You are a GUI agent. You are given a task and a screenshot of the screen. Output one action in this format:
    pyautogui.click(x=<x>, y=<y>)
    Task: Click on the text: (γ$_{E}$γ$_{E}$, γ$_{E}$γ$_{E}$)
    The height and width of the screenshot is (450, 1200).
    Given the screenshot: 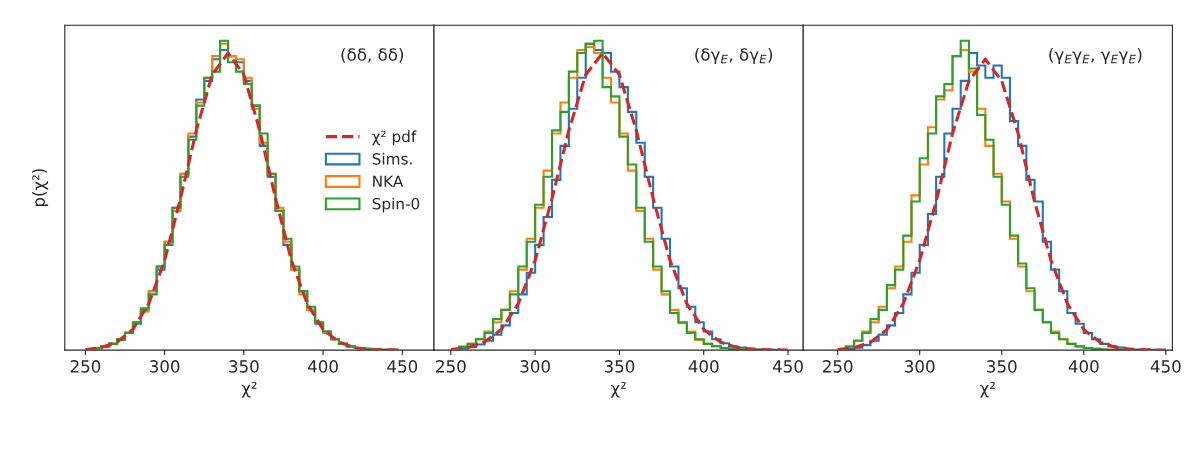 What is the action you would take?
    pyautogui.click(x=1095, y=56)
    